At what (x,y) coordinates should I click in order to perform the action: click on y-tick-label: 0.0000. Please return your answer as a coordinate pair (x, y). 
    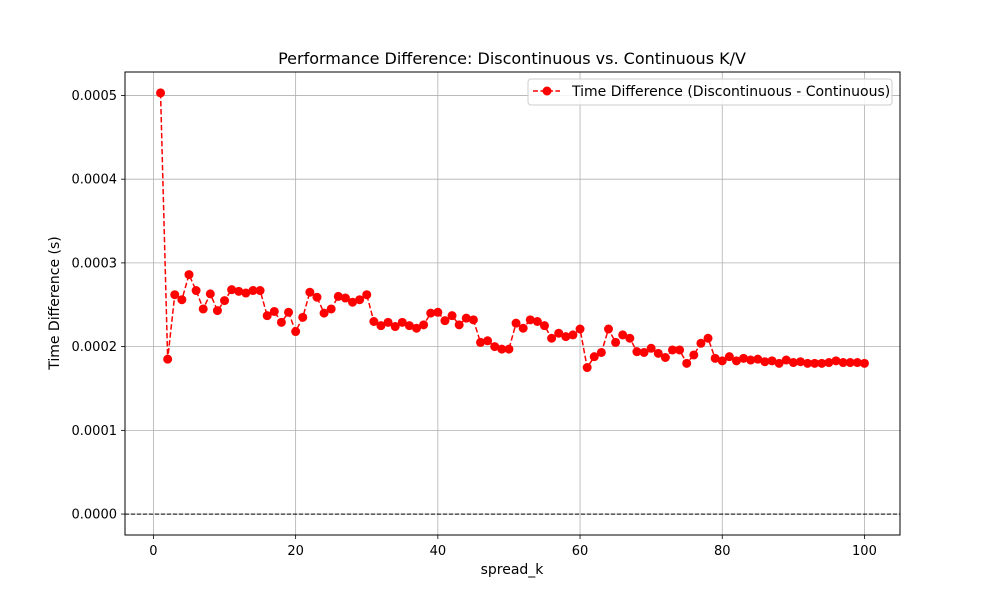
    Looking at the image, I should click on (95, 515).